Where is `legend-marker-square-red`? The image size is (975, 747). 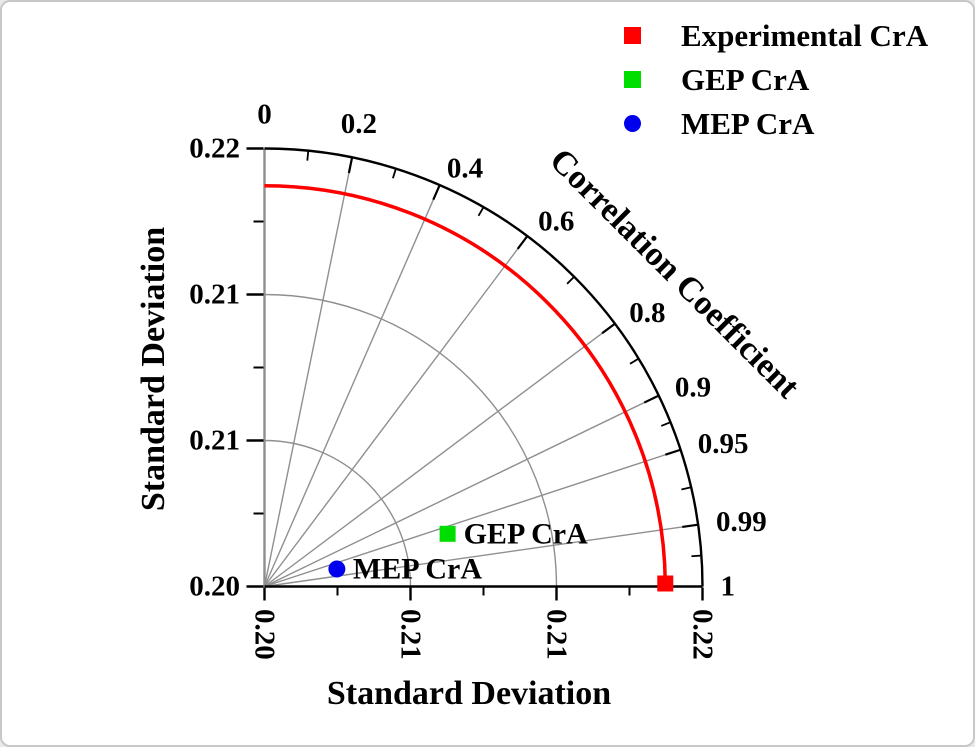
legend-marker-square-red is located at coordinates (632, 35).